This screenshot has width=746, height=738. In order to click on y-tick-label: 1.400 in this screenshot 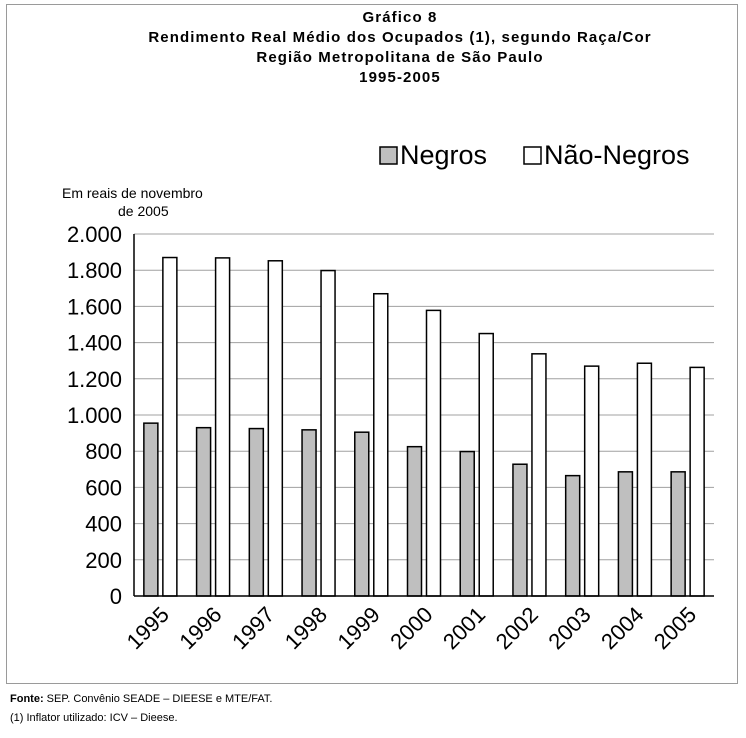, I will do `click(94, 343)`.